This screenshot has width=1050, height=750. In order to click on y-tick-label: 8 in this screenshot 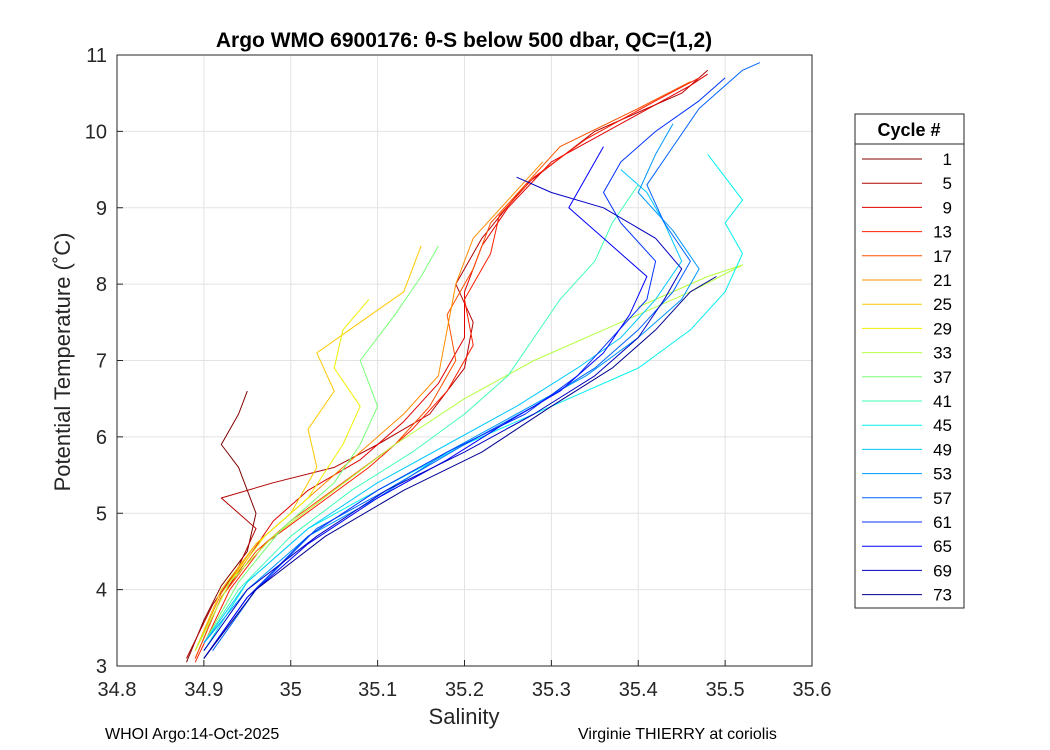, I will do `click(101, 285)`.